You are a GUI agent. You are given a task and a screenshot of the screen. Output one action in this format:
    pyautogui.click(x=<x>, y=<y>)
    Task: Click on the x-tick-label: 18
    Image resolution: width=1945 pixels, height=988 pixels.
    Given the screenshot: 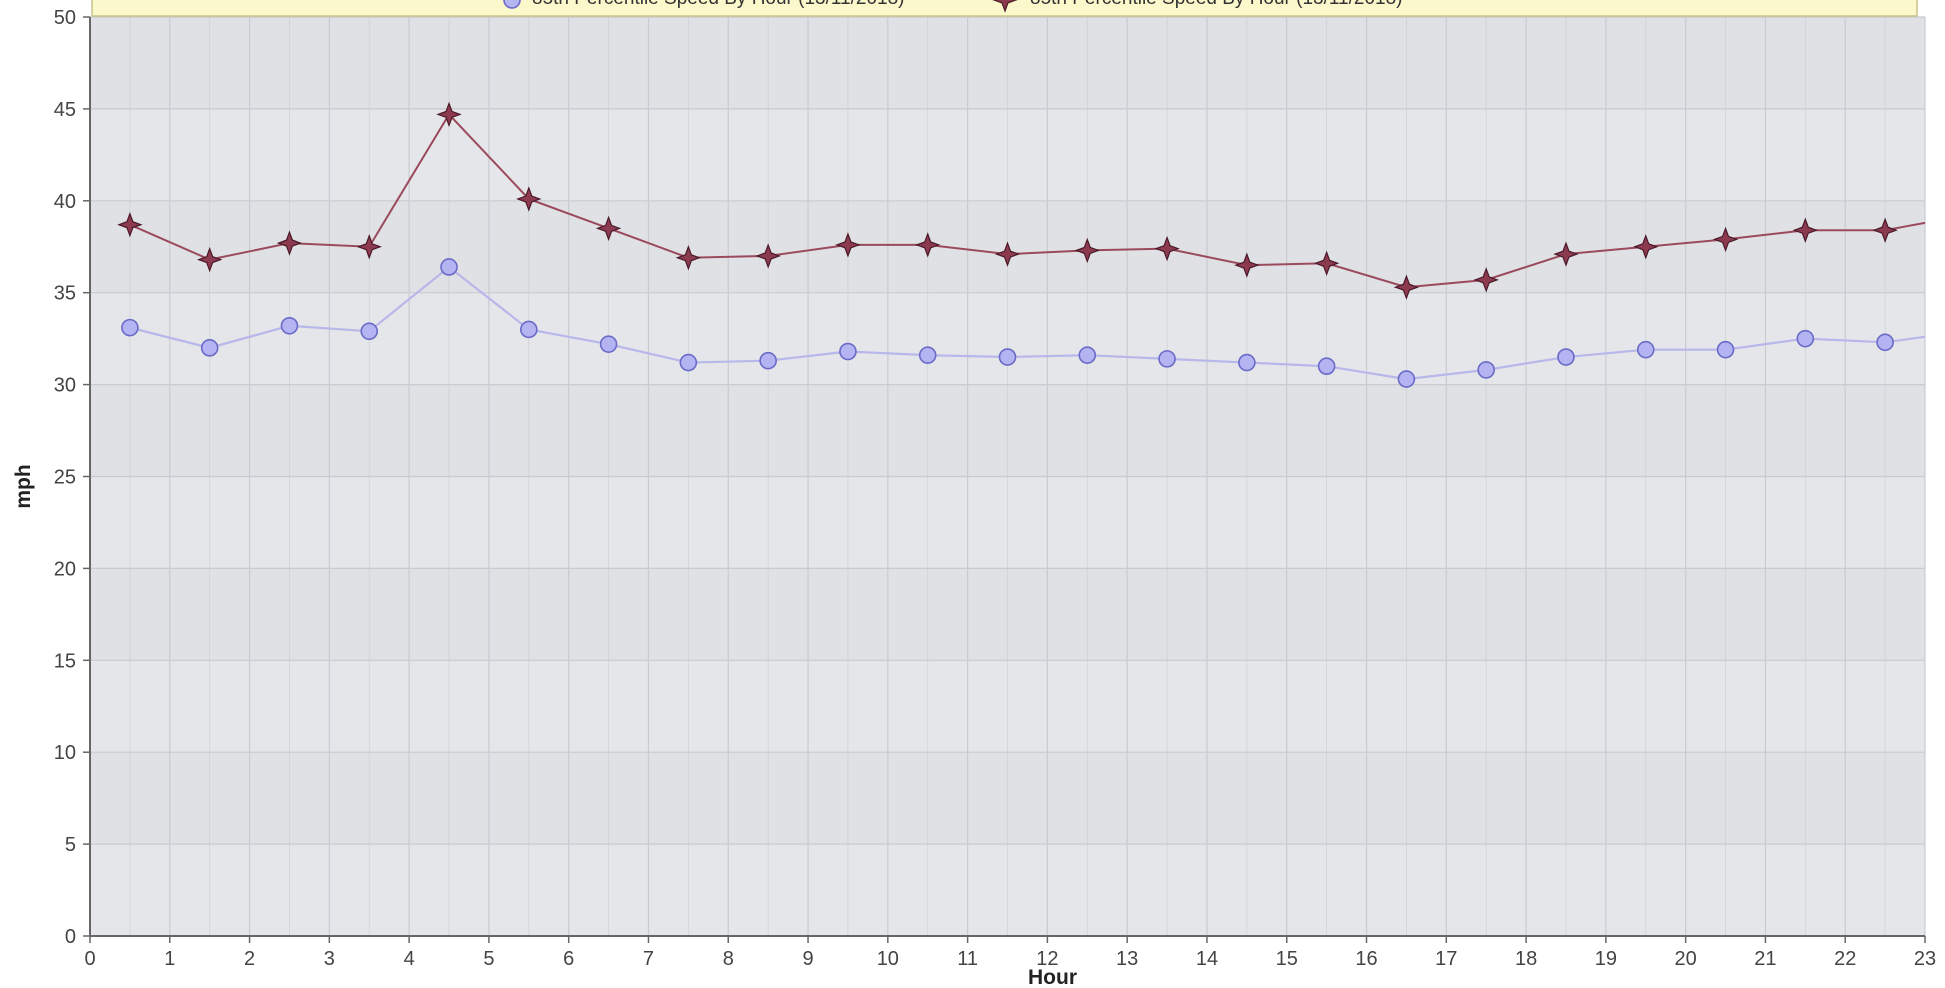 What is the action you would take?
    pyautogui.click(x=1526, y=959)
    